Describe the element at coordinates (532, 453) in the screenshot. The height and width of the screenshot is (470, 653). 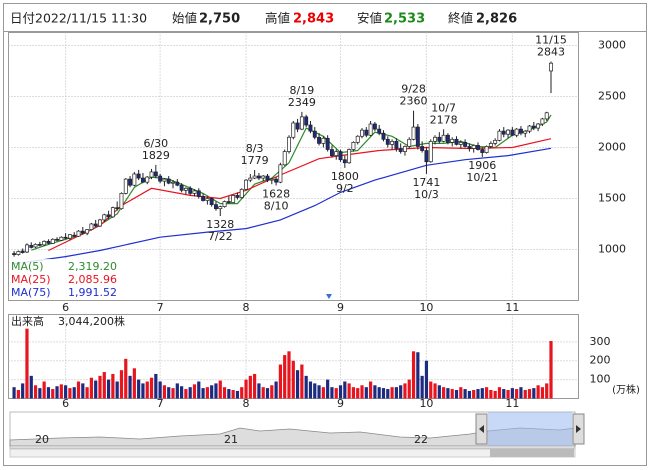
I see `scrollbar-thumb` at that location.